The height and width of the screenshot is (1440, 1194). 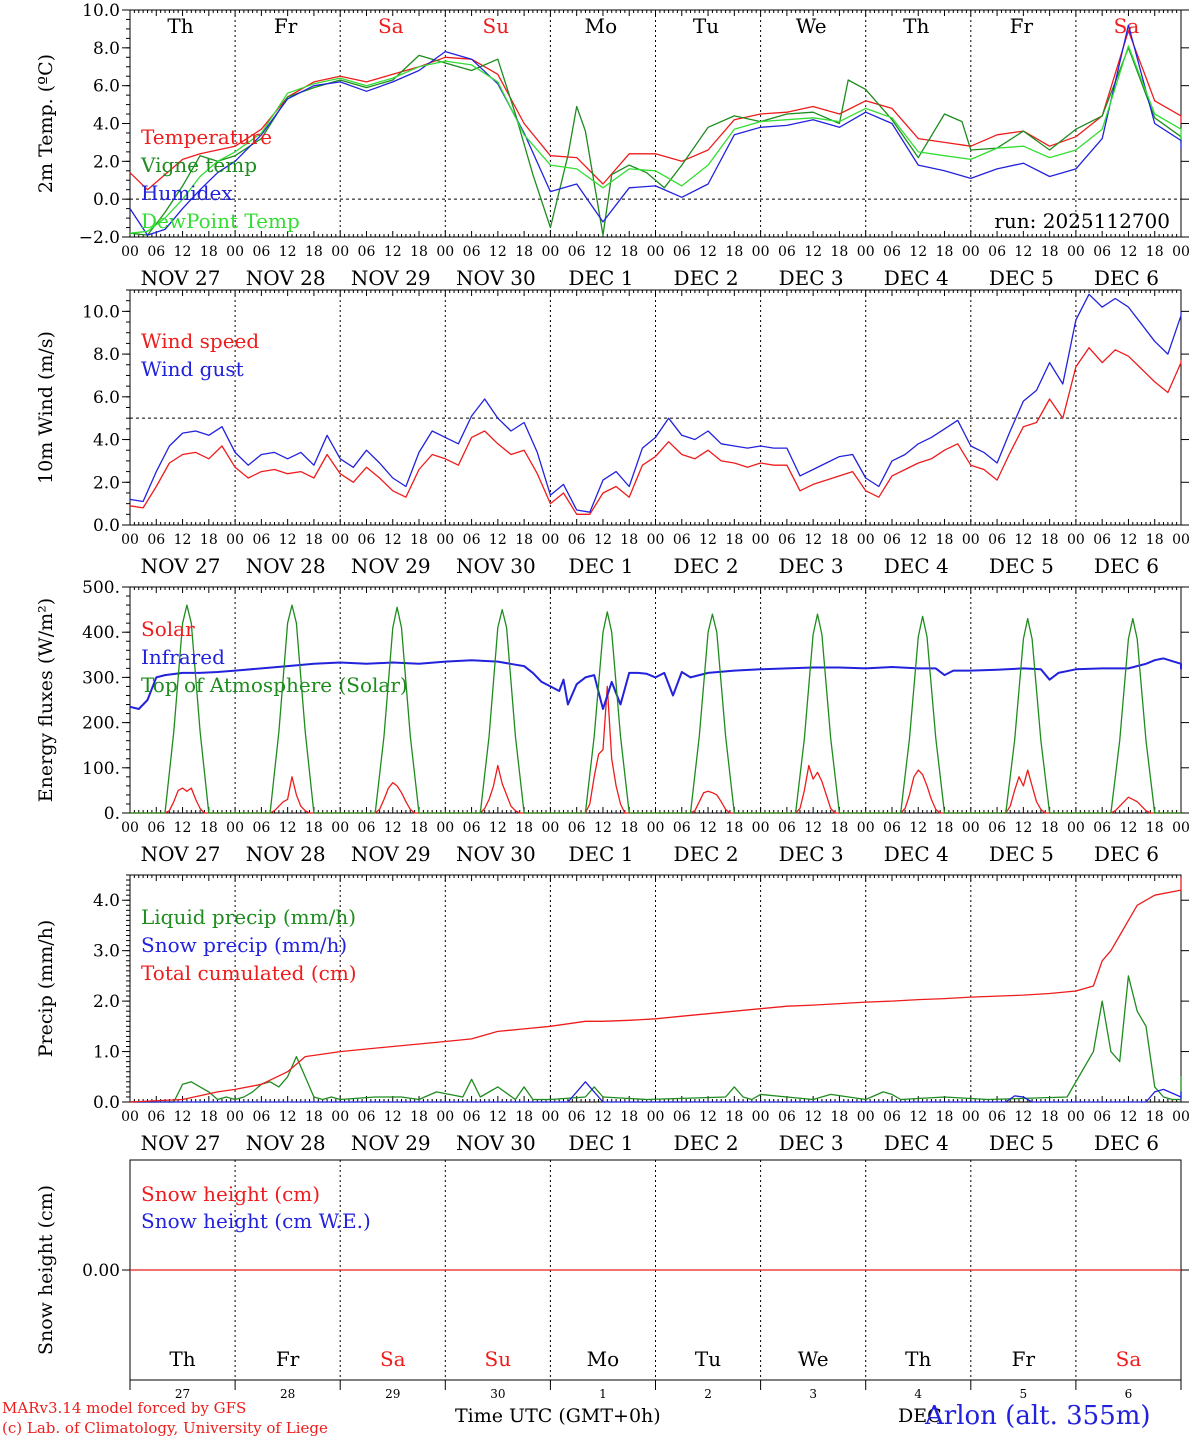 What do you see at coordinates (101, 633) in the screenshot?
I see `y-tick-label: 400.` at bounding box center [101, 633].